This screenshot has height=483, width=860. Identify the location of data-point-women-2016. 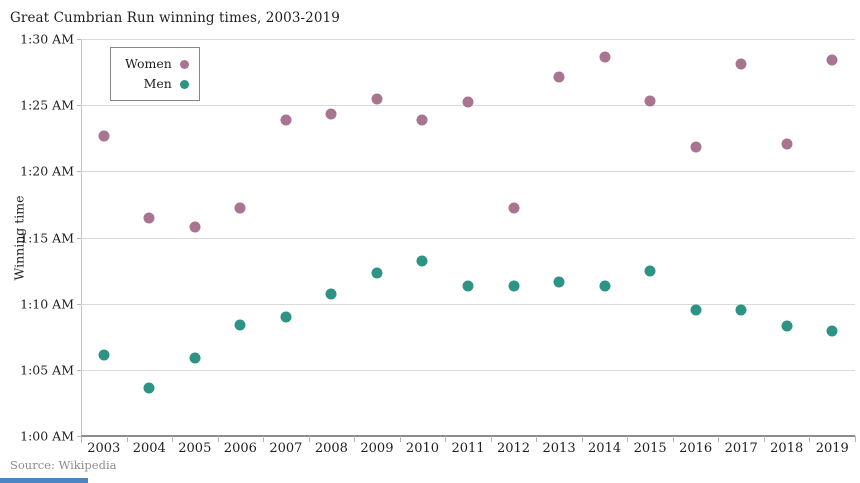
(696, 147).